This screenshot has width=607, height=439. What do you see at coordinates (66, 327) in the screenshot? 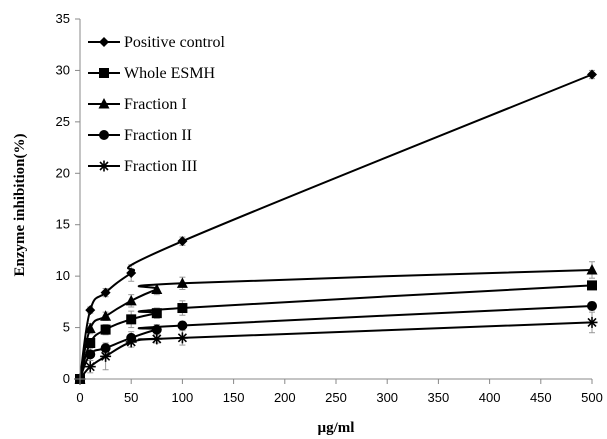
I see `y-tick-label: 5` at bounding box center [66, 327].